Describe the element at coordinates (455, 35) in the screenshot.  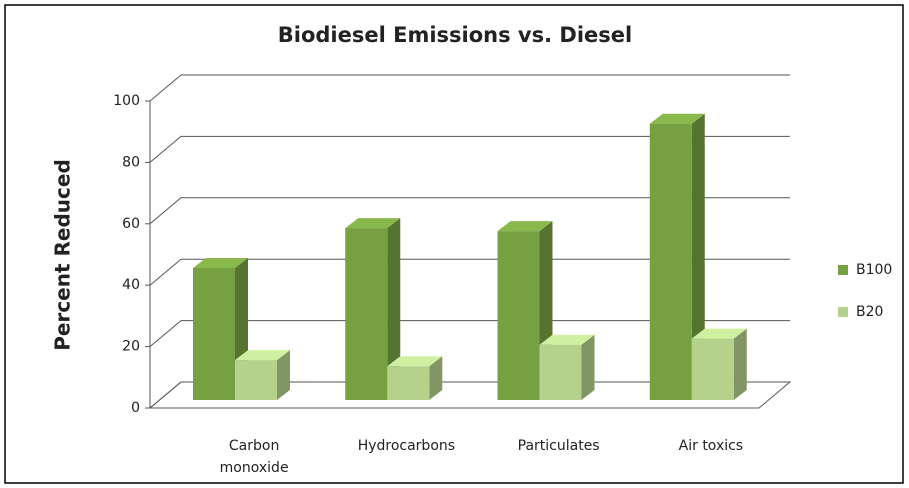
I see `chart-title: Biodiesel Emissions vs. Diesel` at that location.